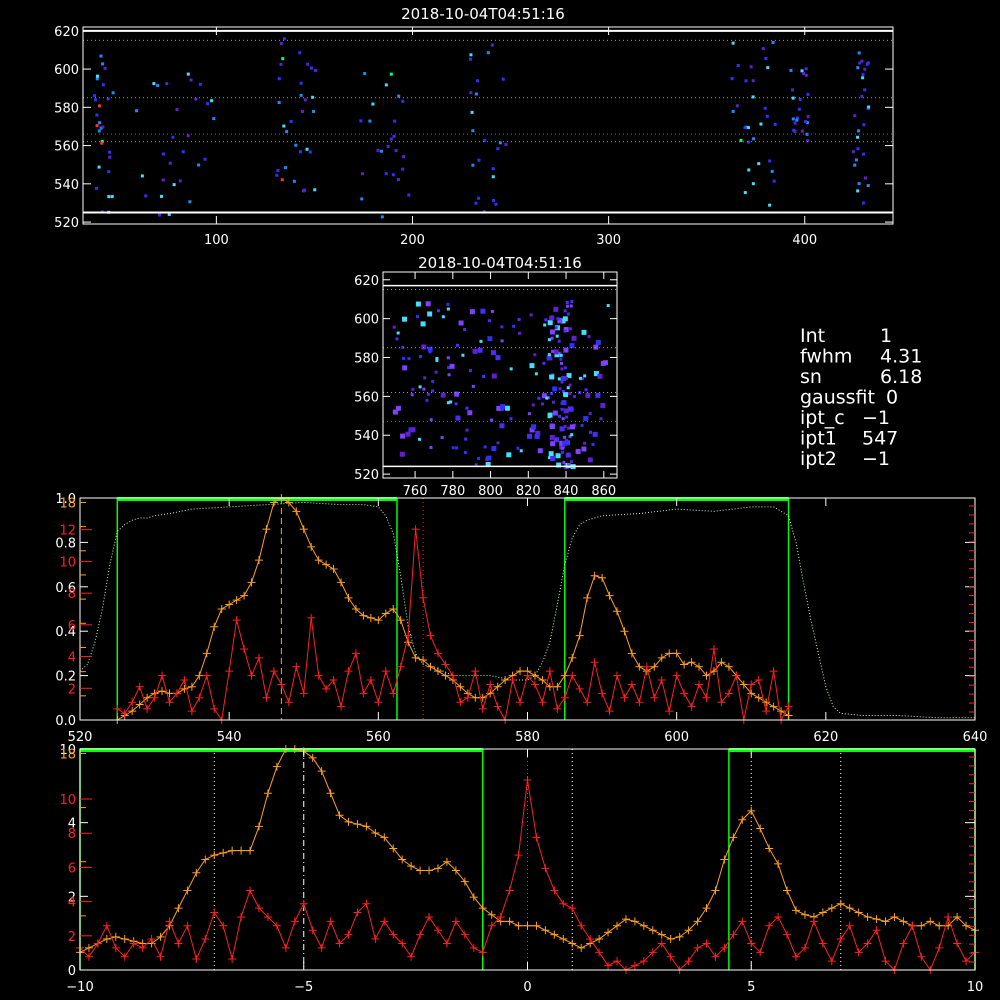  What do you see at coordinates (65, 543) in the screenshot?
I see `y-tick-label-white: 0.8` at bounding box center [65, 543].